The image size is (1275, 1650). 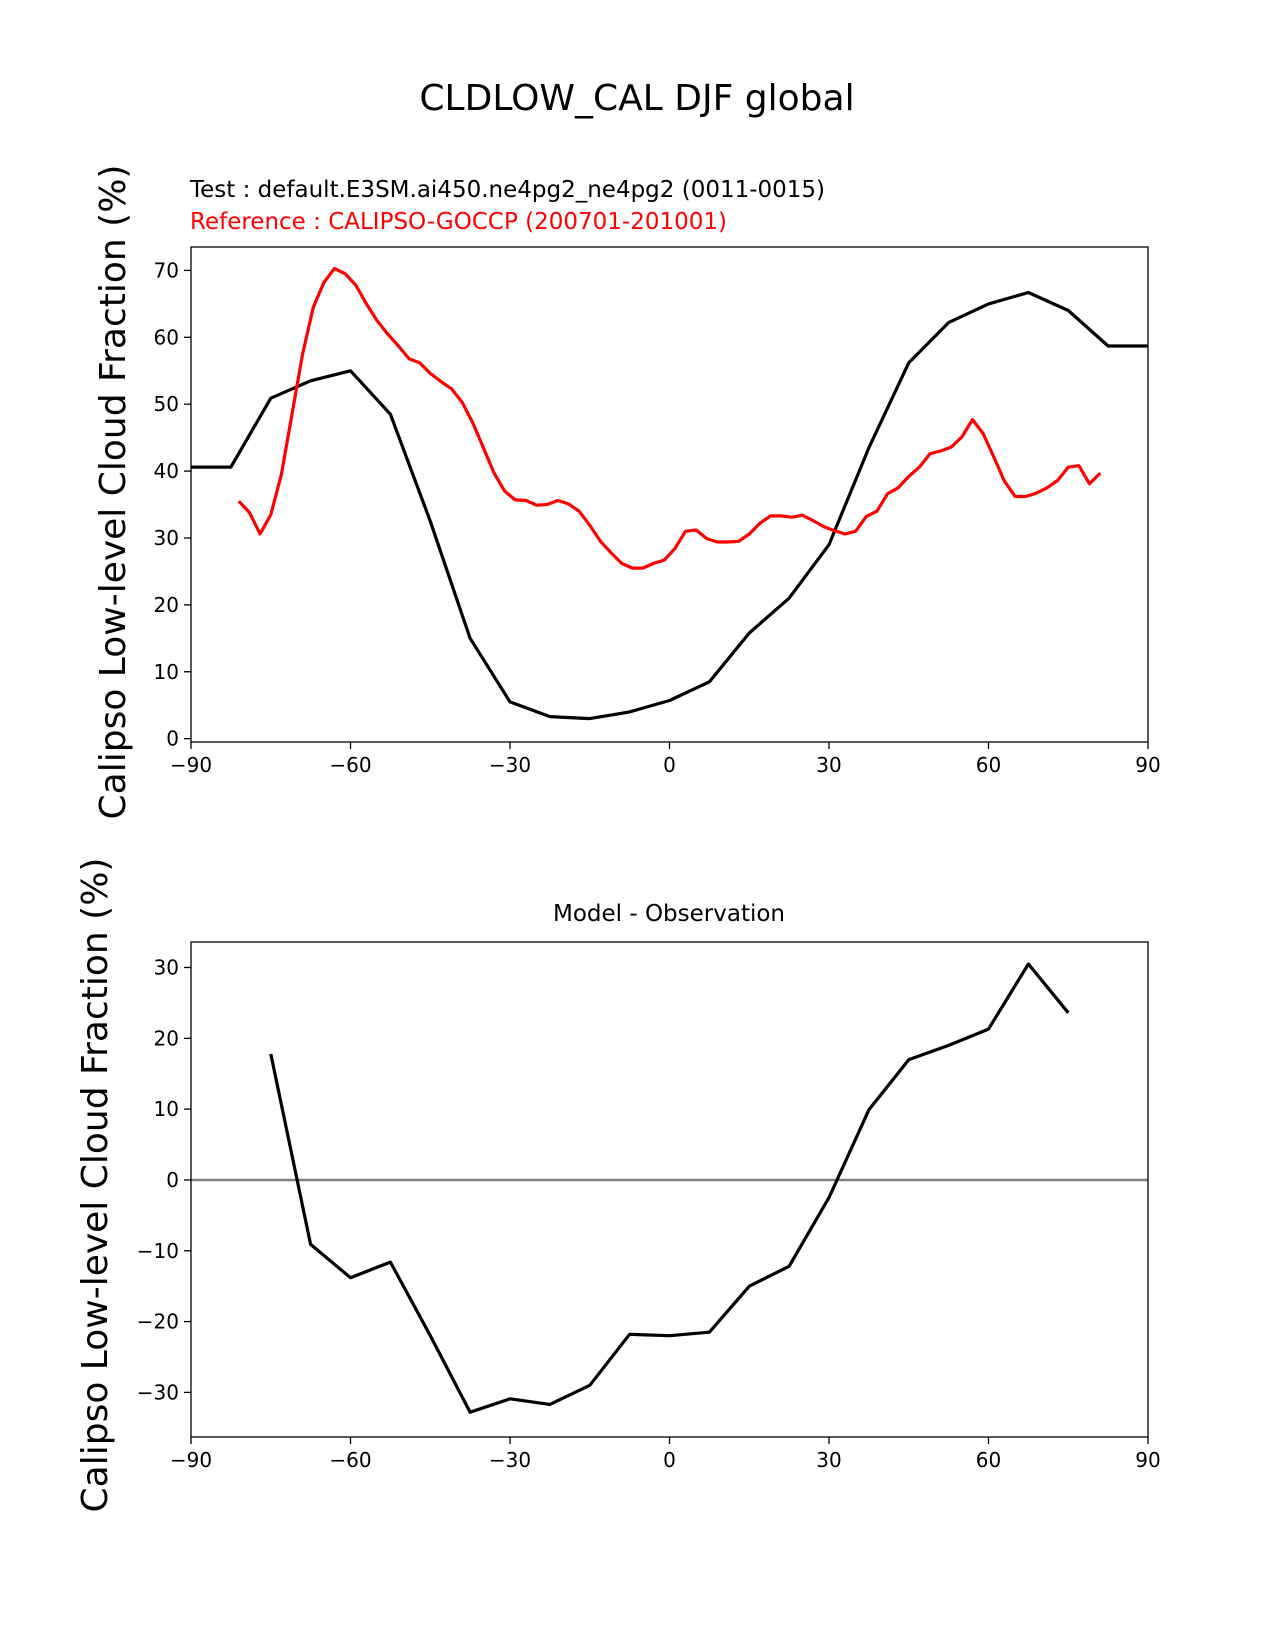 I want to click on top-ytick-label: 60, so click(x=166, y=337).